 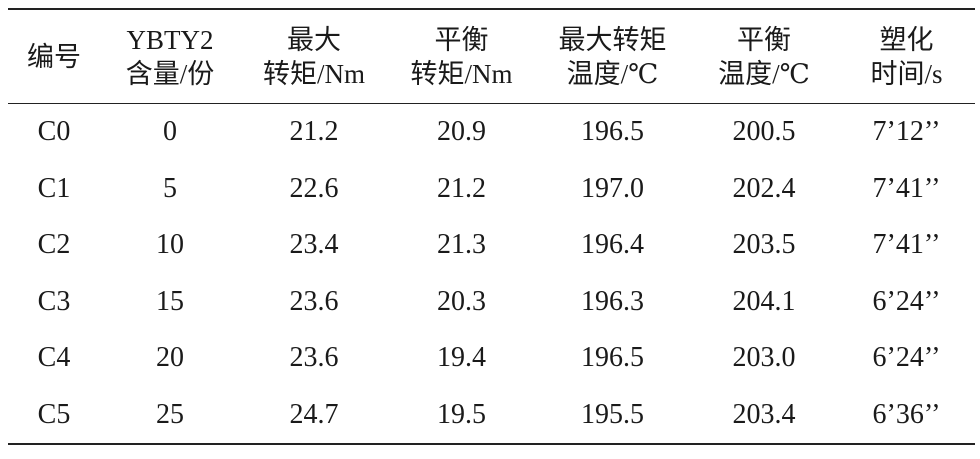 I want to click on table-cell: 196.3, so click(x=612, y=301).